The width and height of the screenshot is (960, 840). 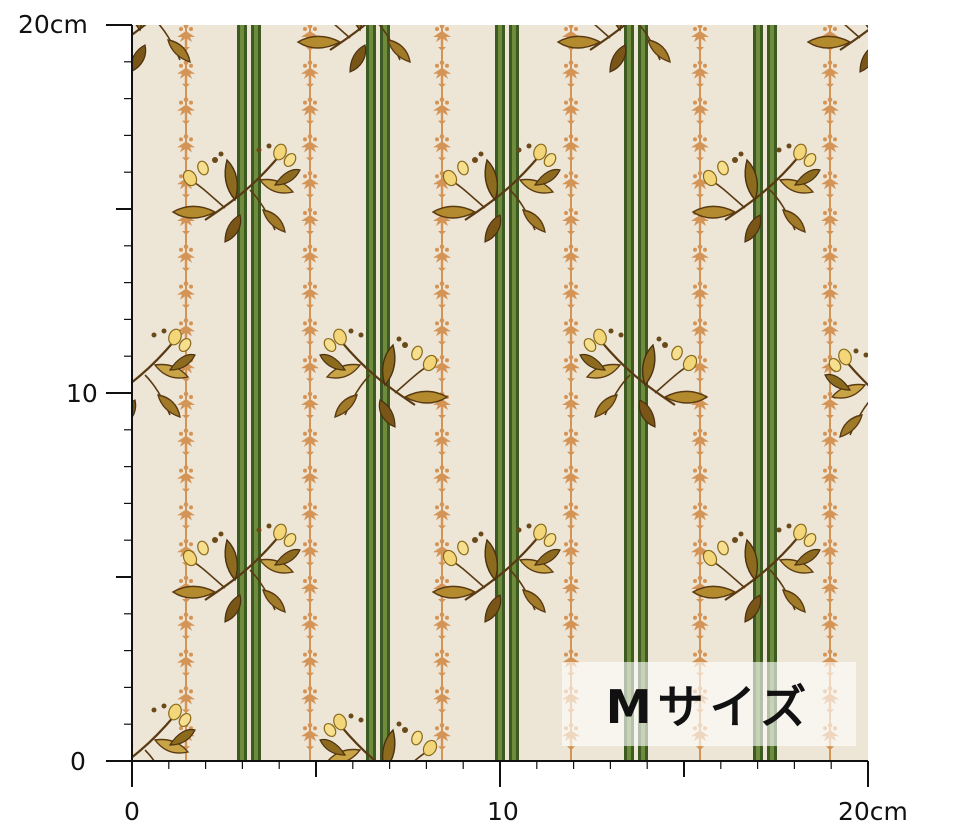 I want to click on y-axis-label-top: 20cm, so click(x=53, y=24).